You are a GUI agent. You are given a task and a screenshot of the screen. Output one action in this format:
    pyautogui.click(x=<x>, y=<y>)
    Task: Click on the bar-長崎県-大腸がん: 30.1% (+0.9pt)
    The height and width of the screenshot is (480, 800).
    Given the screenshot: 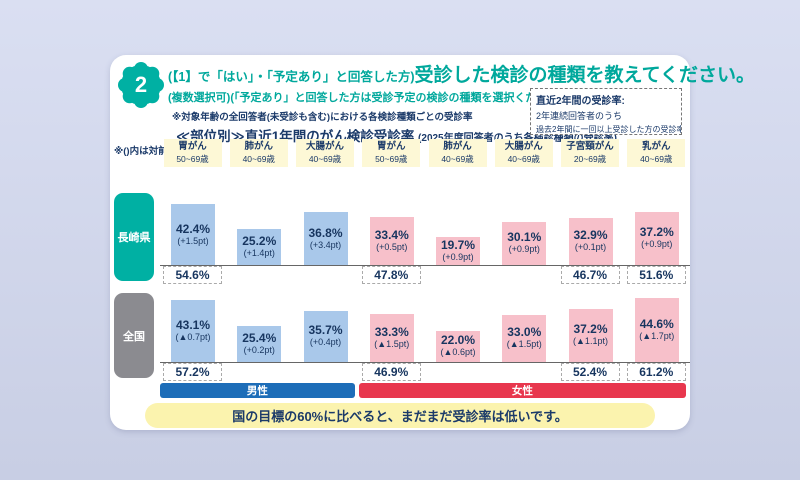 What is the action you would take?
    pyautogui.click(x=524, y=243)
    